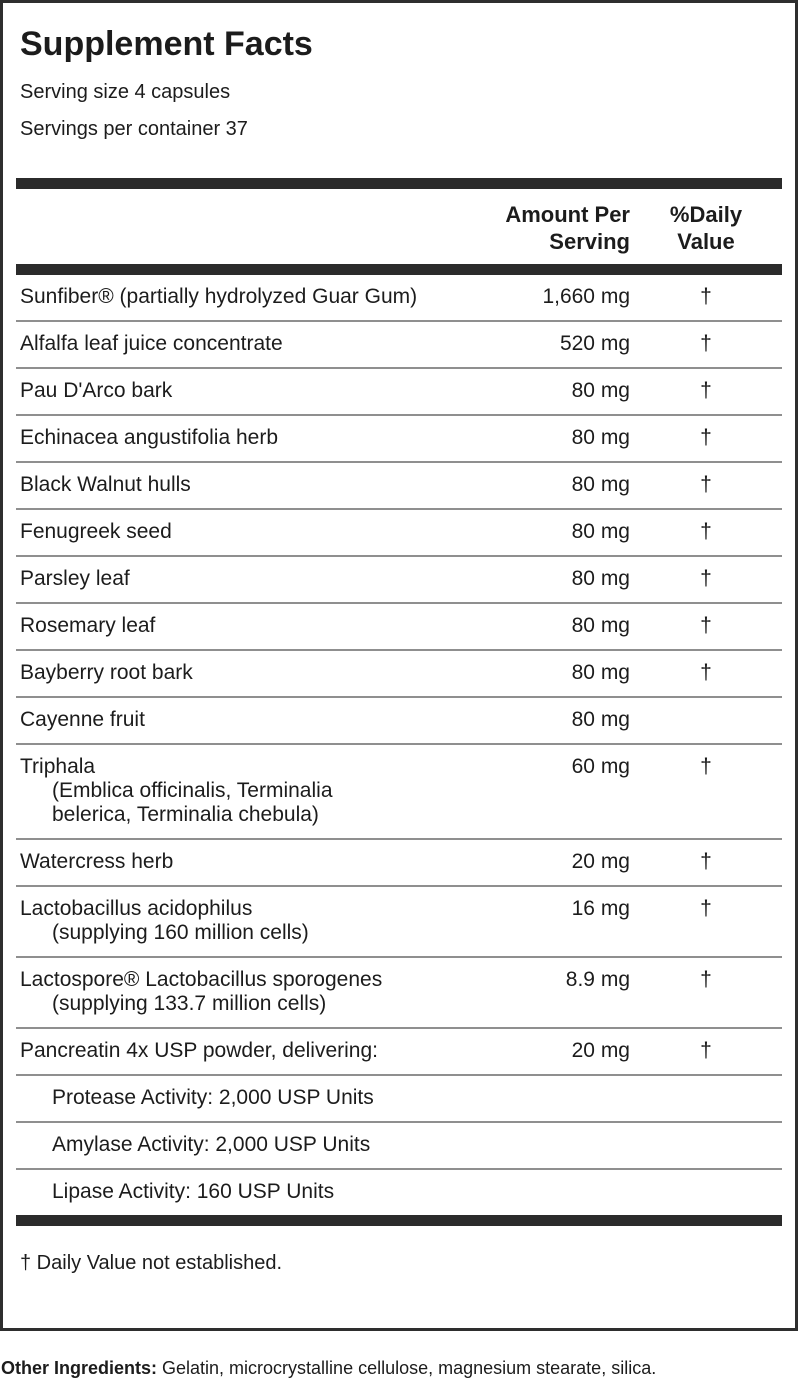 The height and width of the screenshot is (1396, 800). I want to click on ingredient-row: Rosemary leaf 80 mg †, so click(399, 625).